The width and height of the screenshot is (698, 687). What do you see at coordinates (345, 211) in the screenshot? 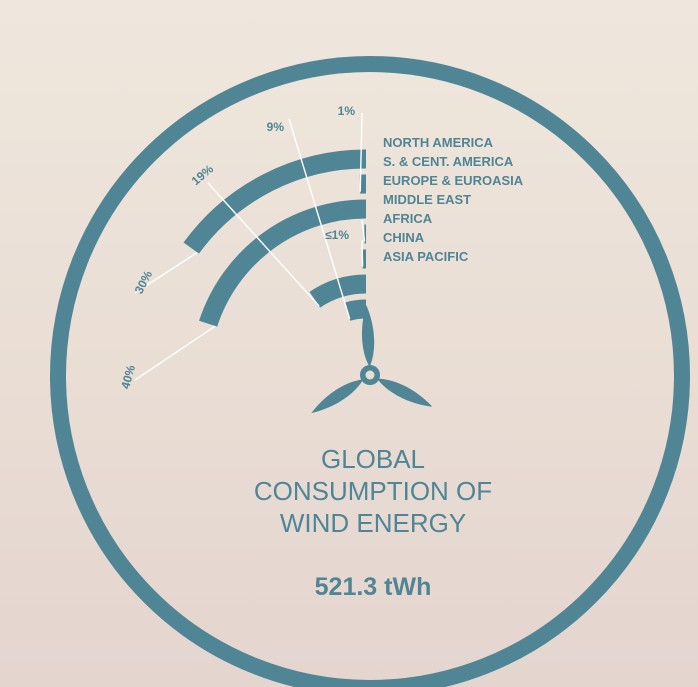
I see `value-middle-east: 0%` at bounding box center [345, 211].